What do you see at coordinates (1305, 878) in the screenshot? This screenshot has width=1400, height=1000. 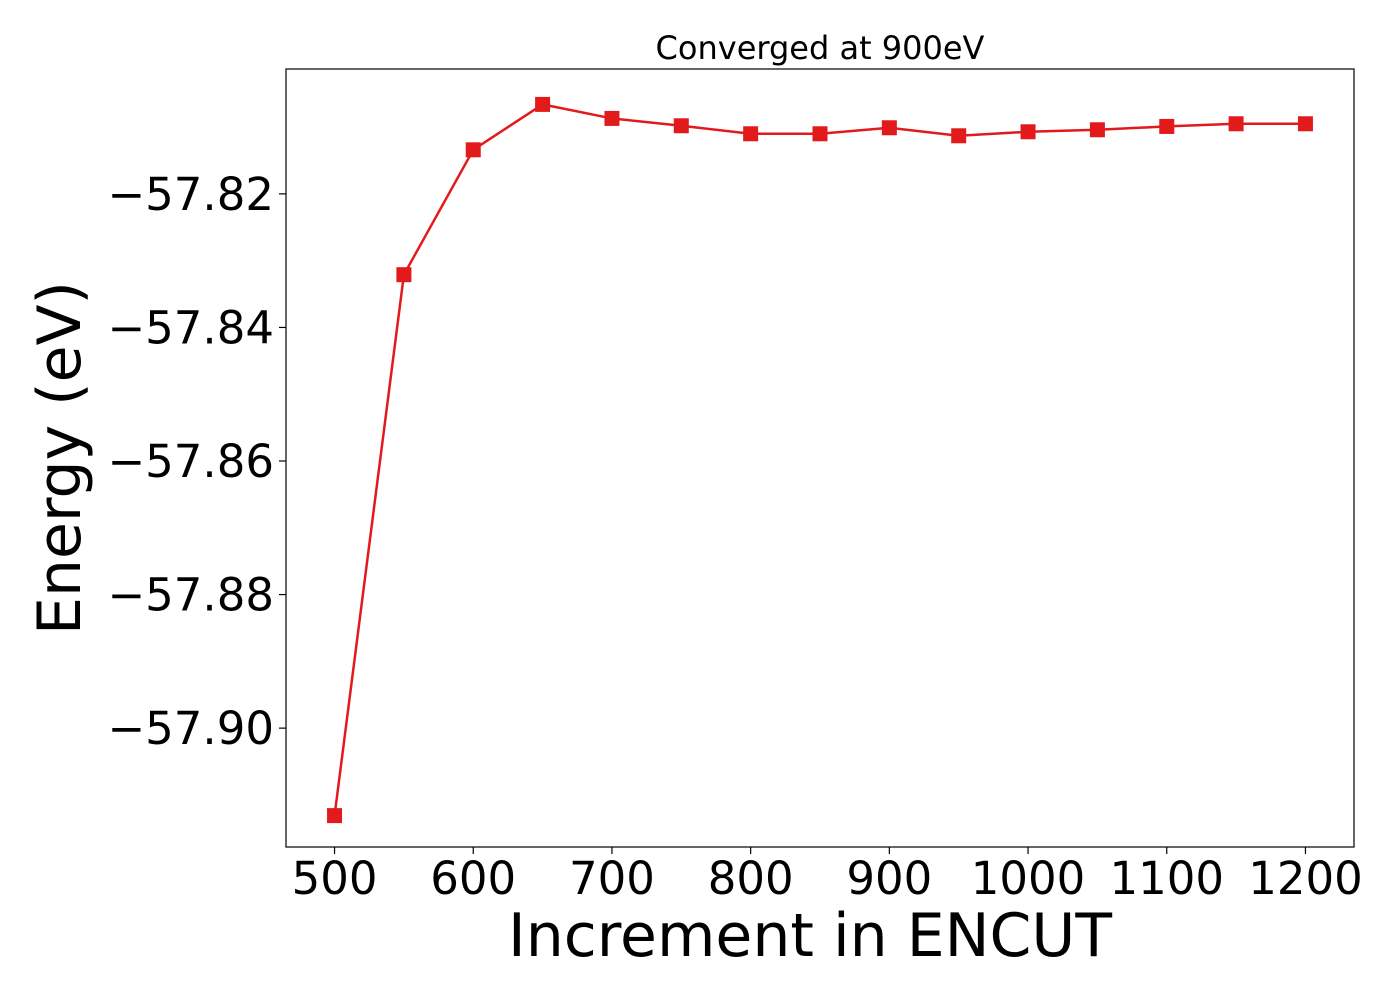 I see `x-tick-label: 1200` at bounding box center [1305, 878].